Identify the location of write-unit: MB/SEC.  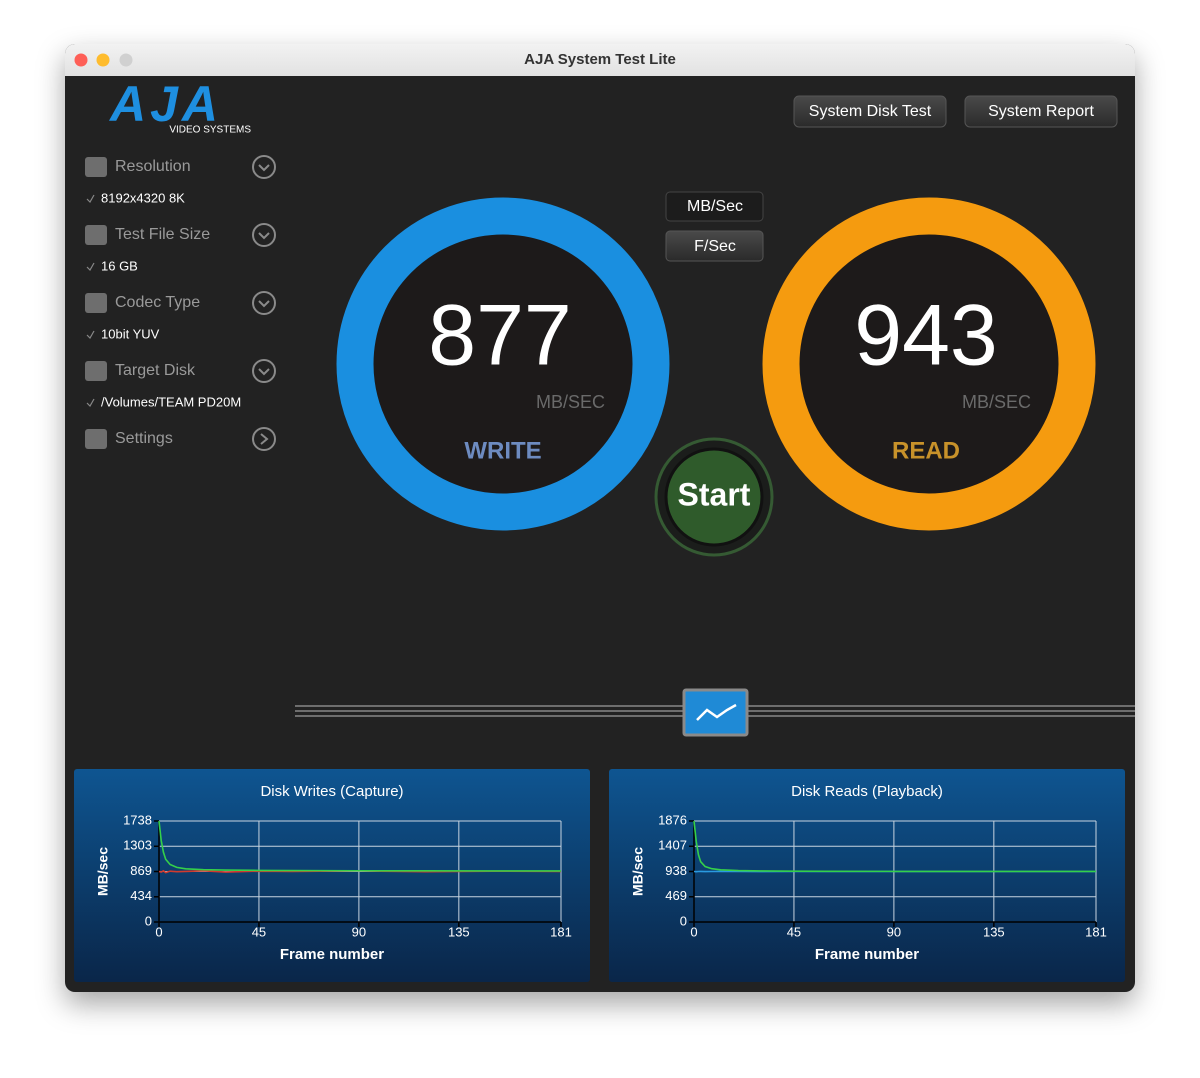
(570, 402).